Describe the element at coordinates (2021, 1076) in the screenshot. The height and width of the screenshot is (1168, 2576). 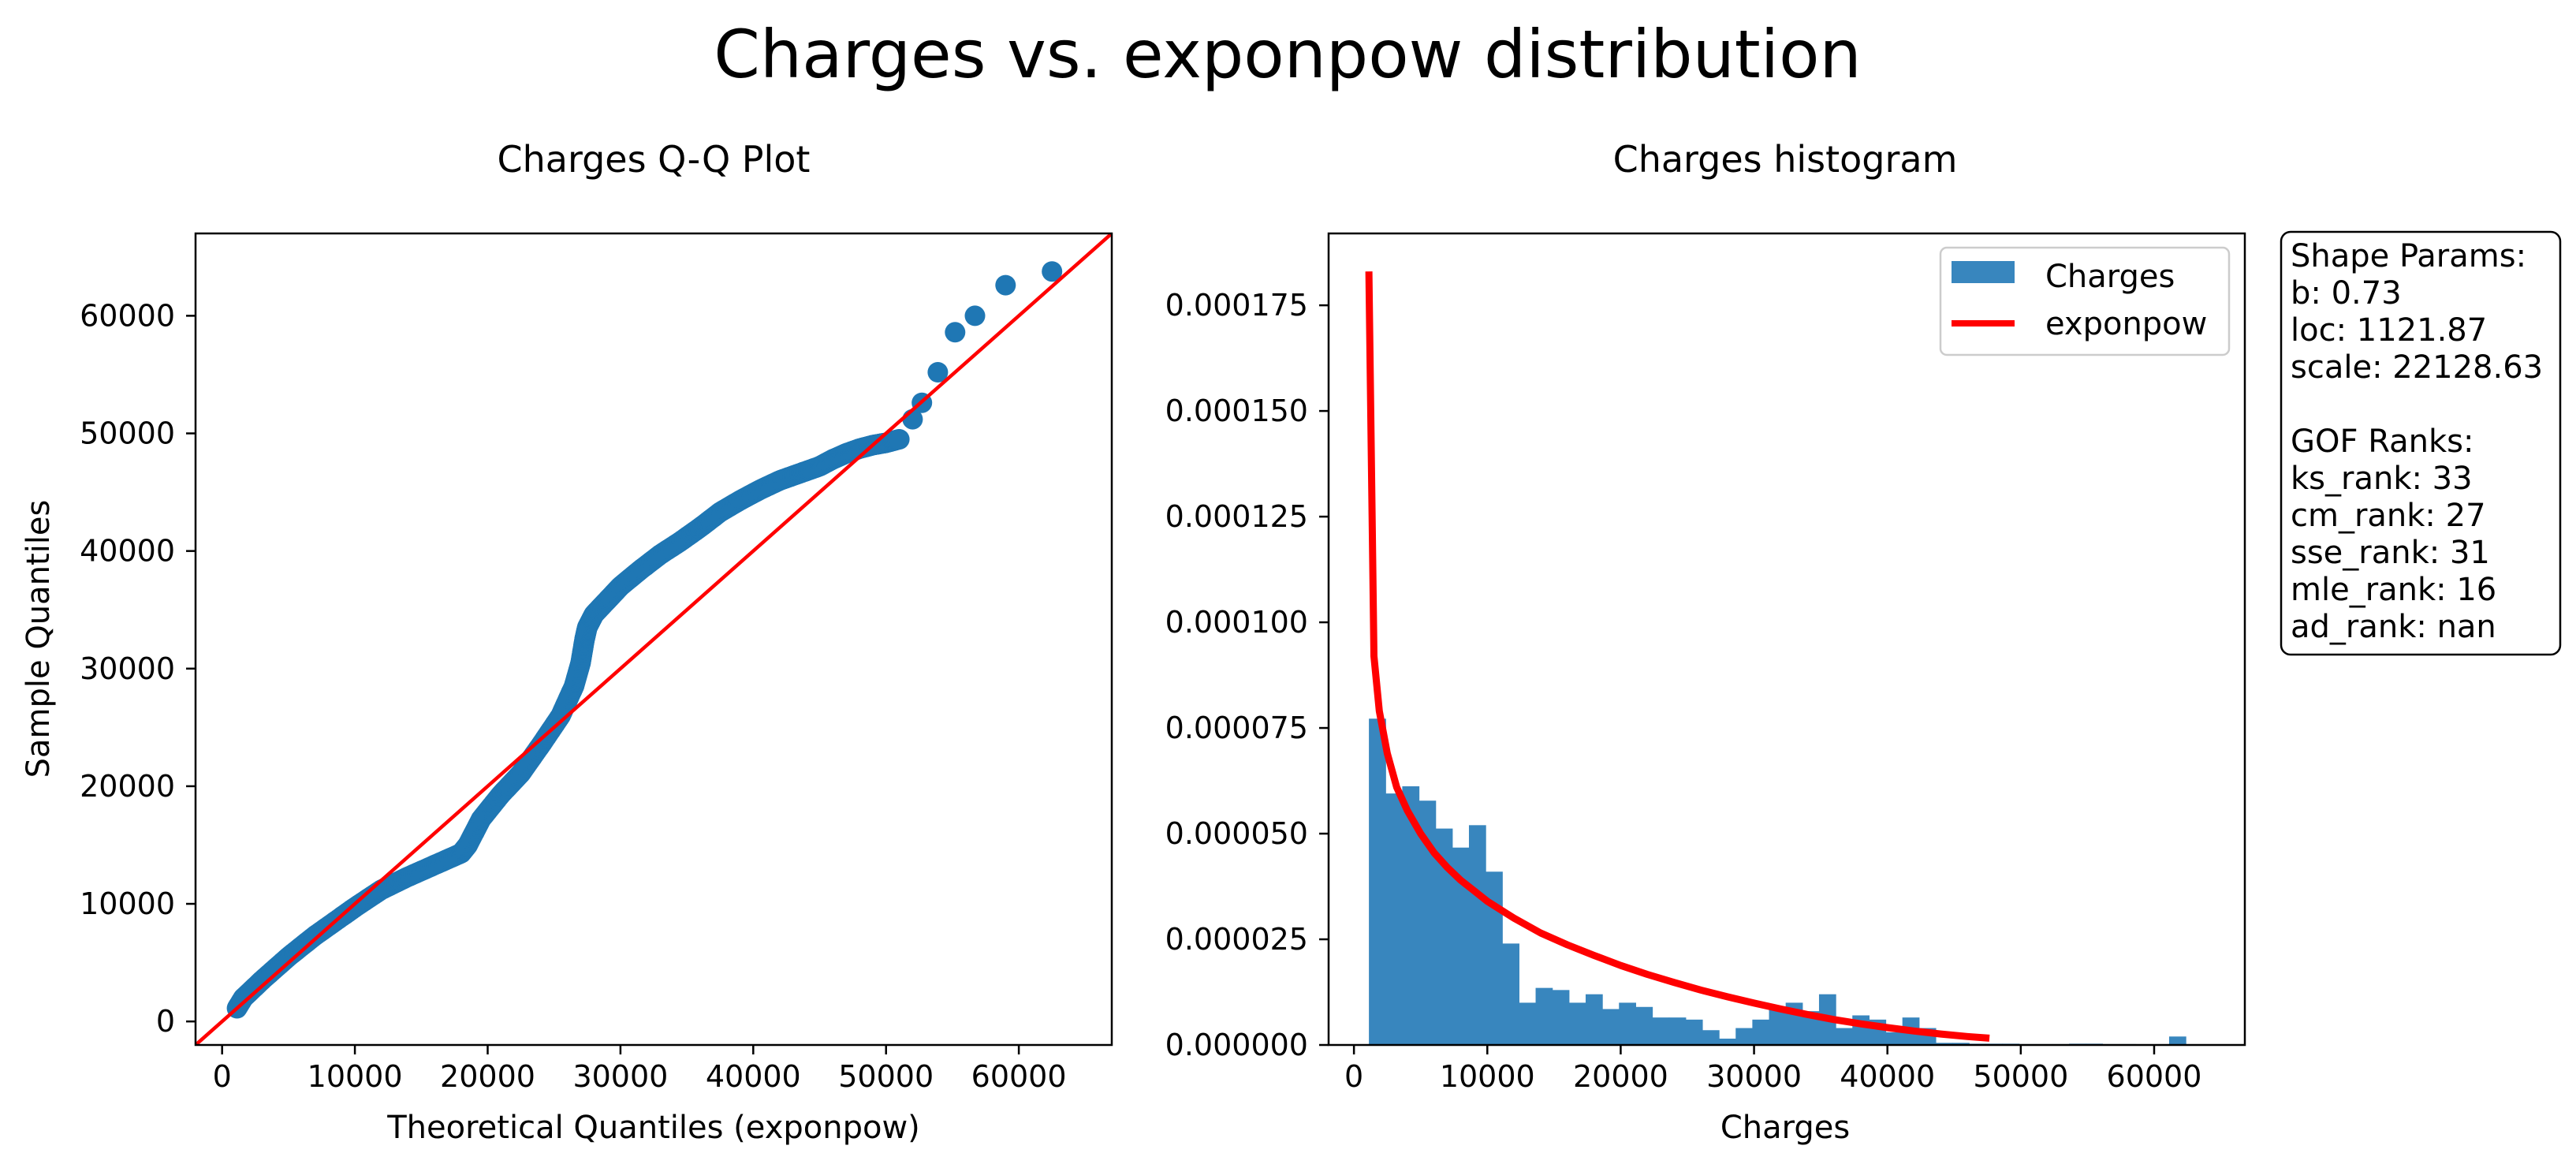
I see `histogram-x-tick-label: 50000` at that location.